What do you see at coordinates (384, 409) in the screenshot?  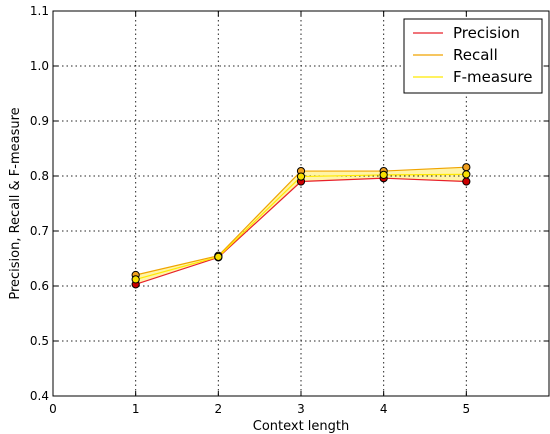 I see `x-tick-label: 4` at bounding box center [384, 409].